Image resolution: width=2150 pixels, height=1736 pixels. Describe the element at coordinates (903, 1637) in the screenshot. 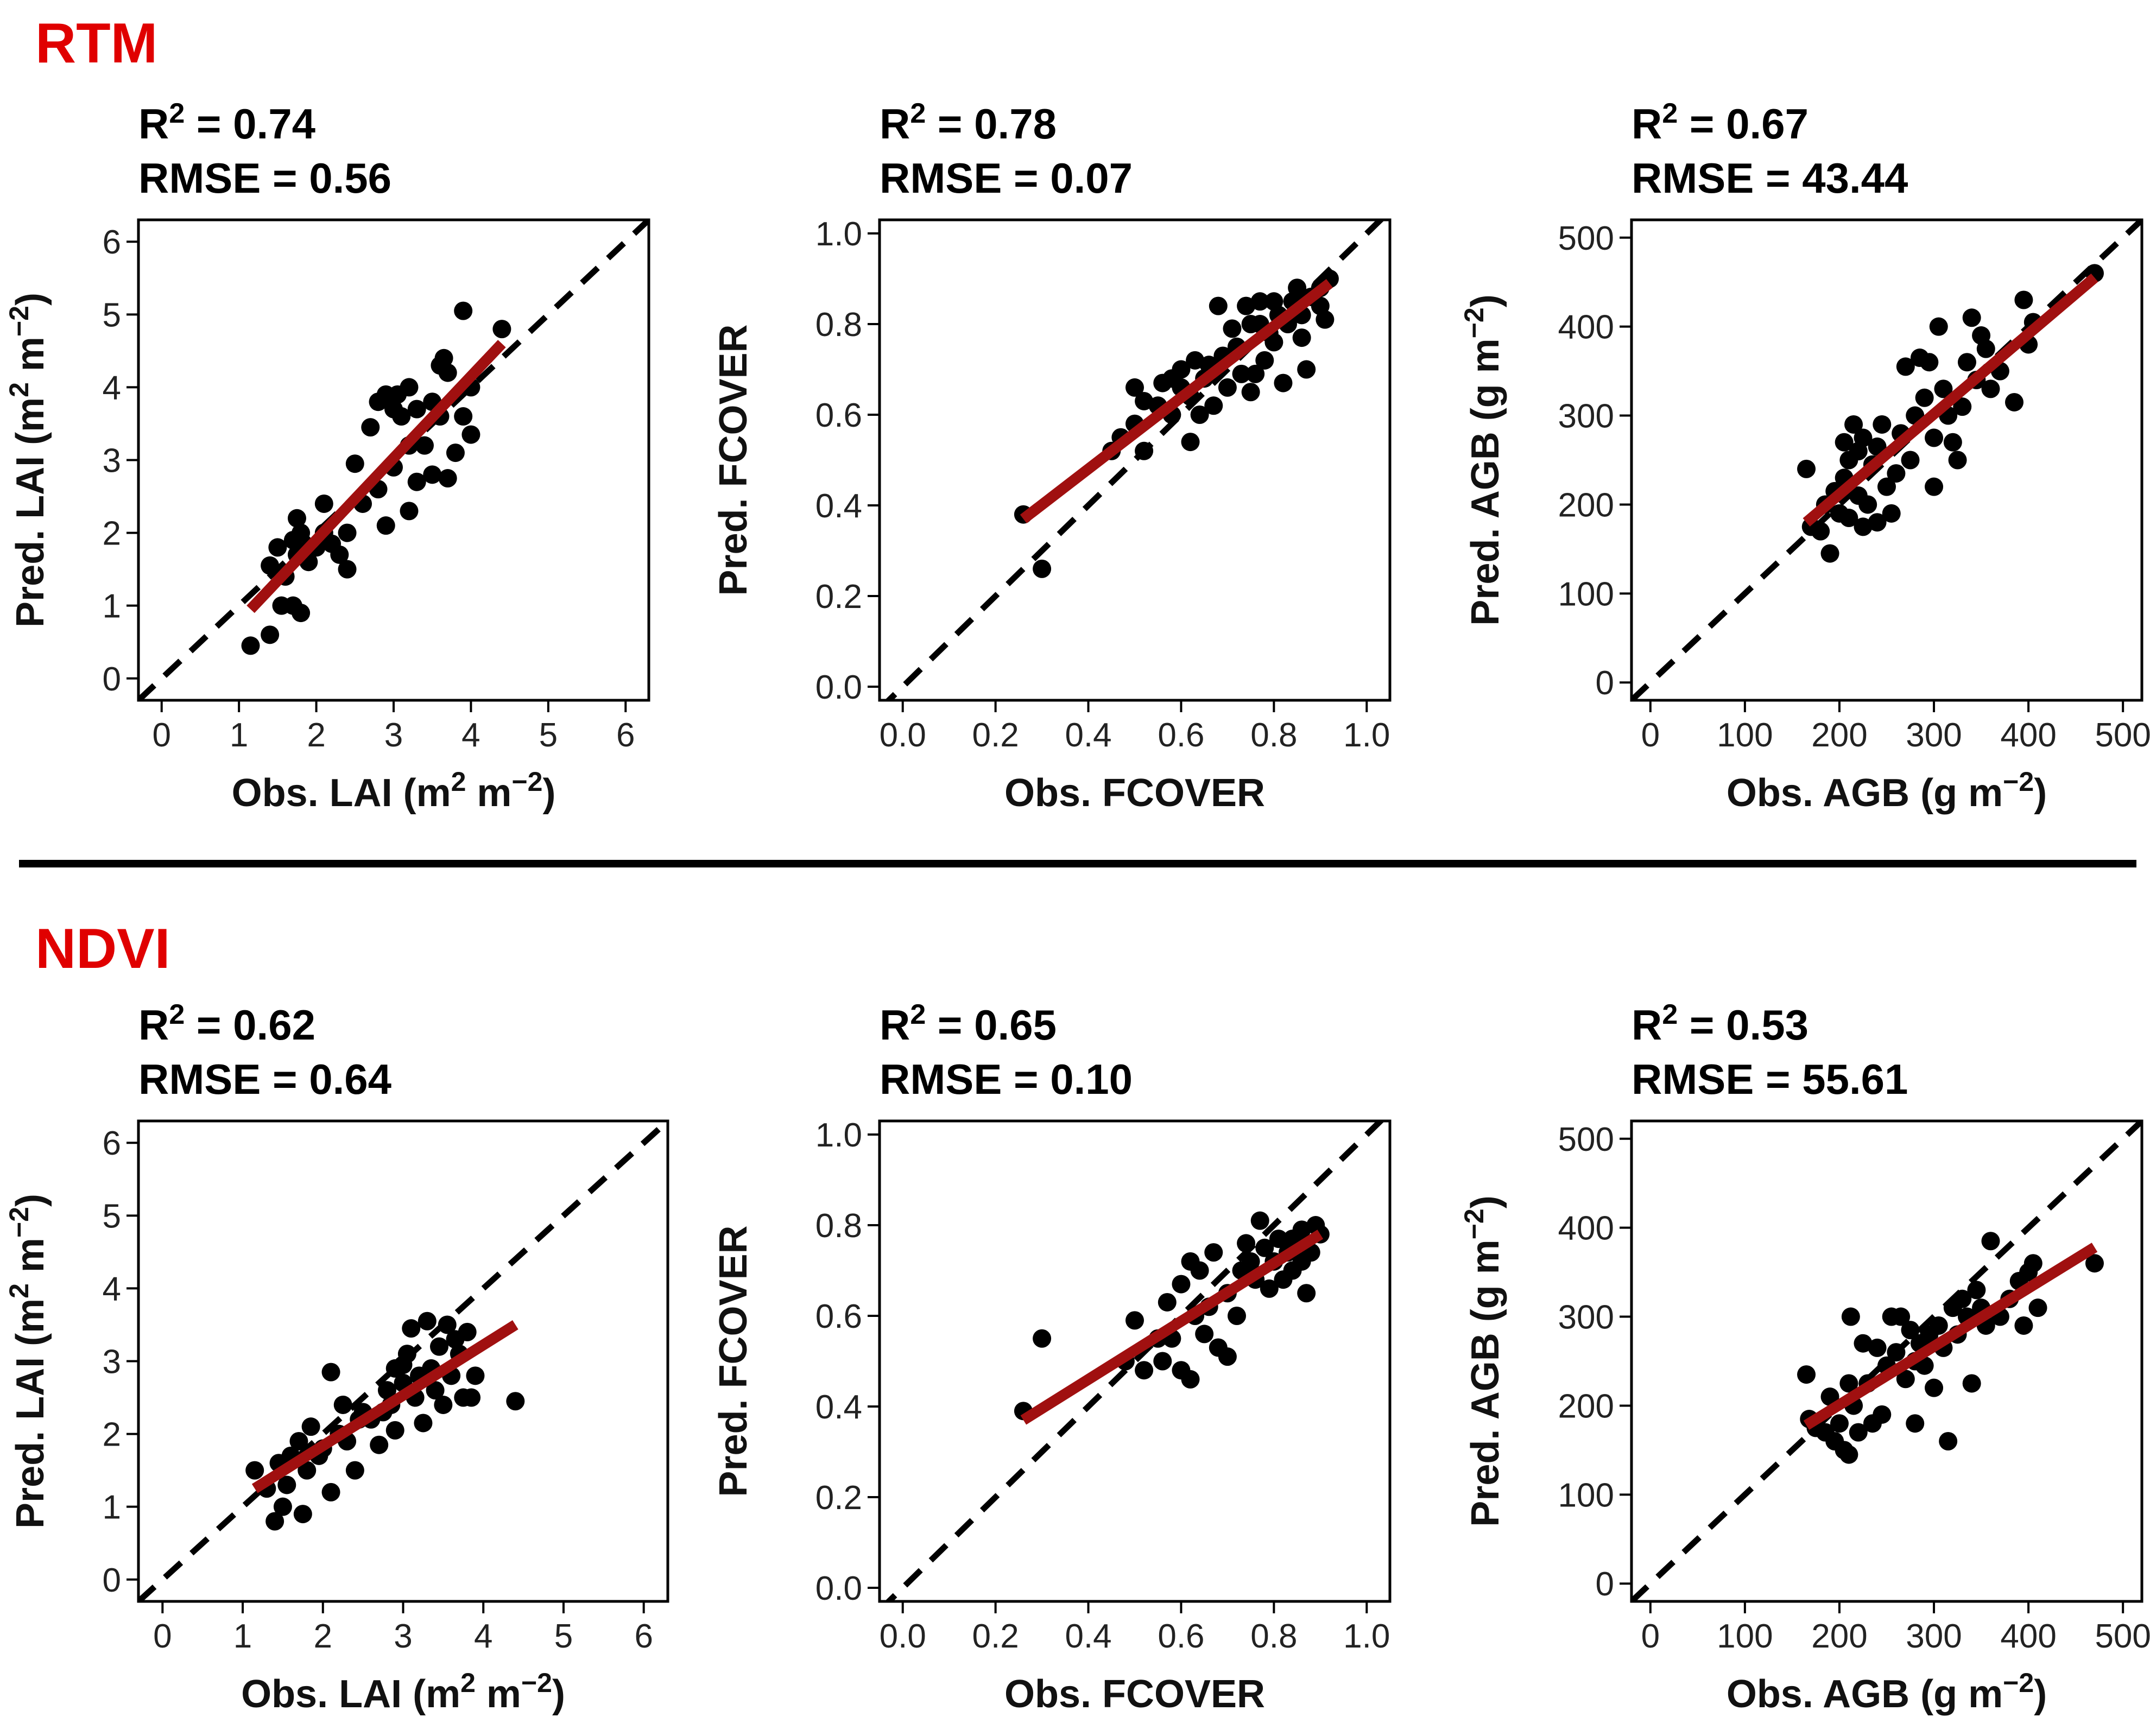

I see `x-tick-label: 0.0` at that location.